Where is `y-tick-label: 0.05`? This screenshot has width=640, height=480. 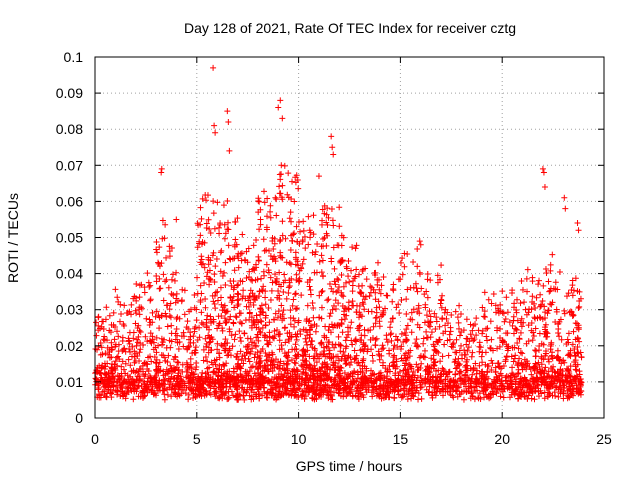 y-tick-label: 0.05 is located at coordinates (69, 238).